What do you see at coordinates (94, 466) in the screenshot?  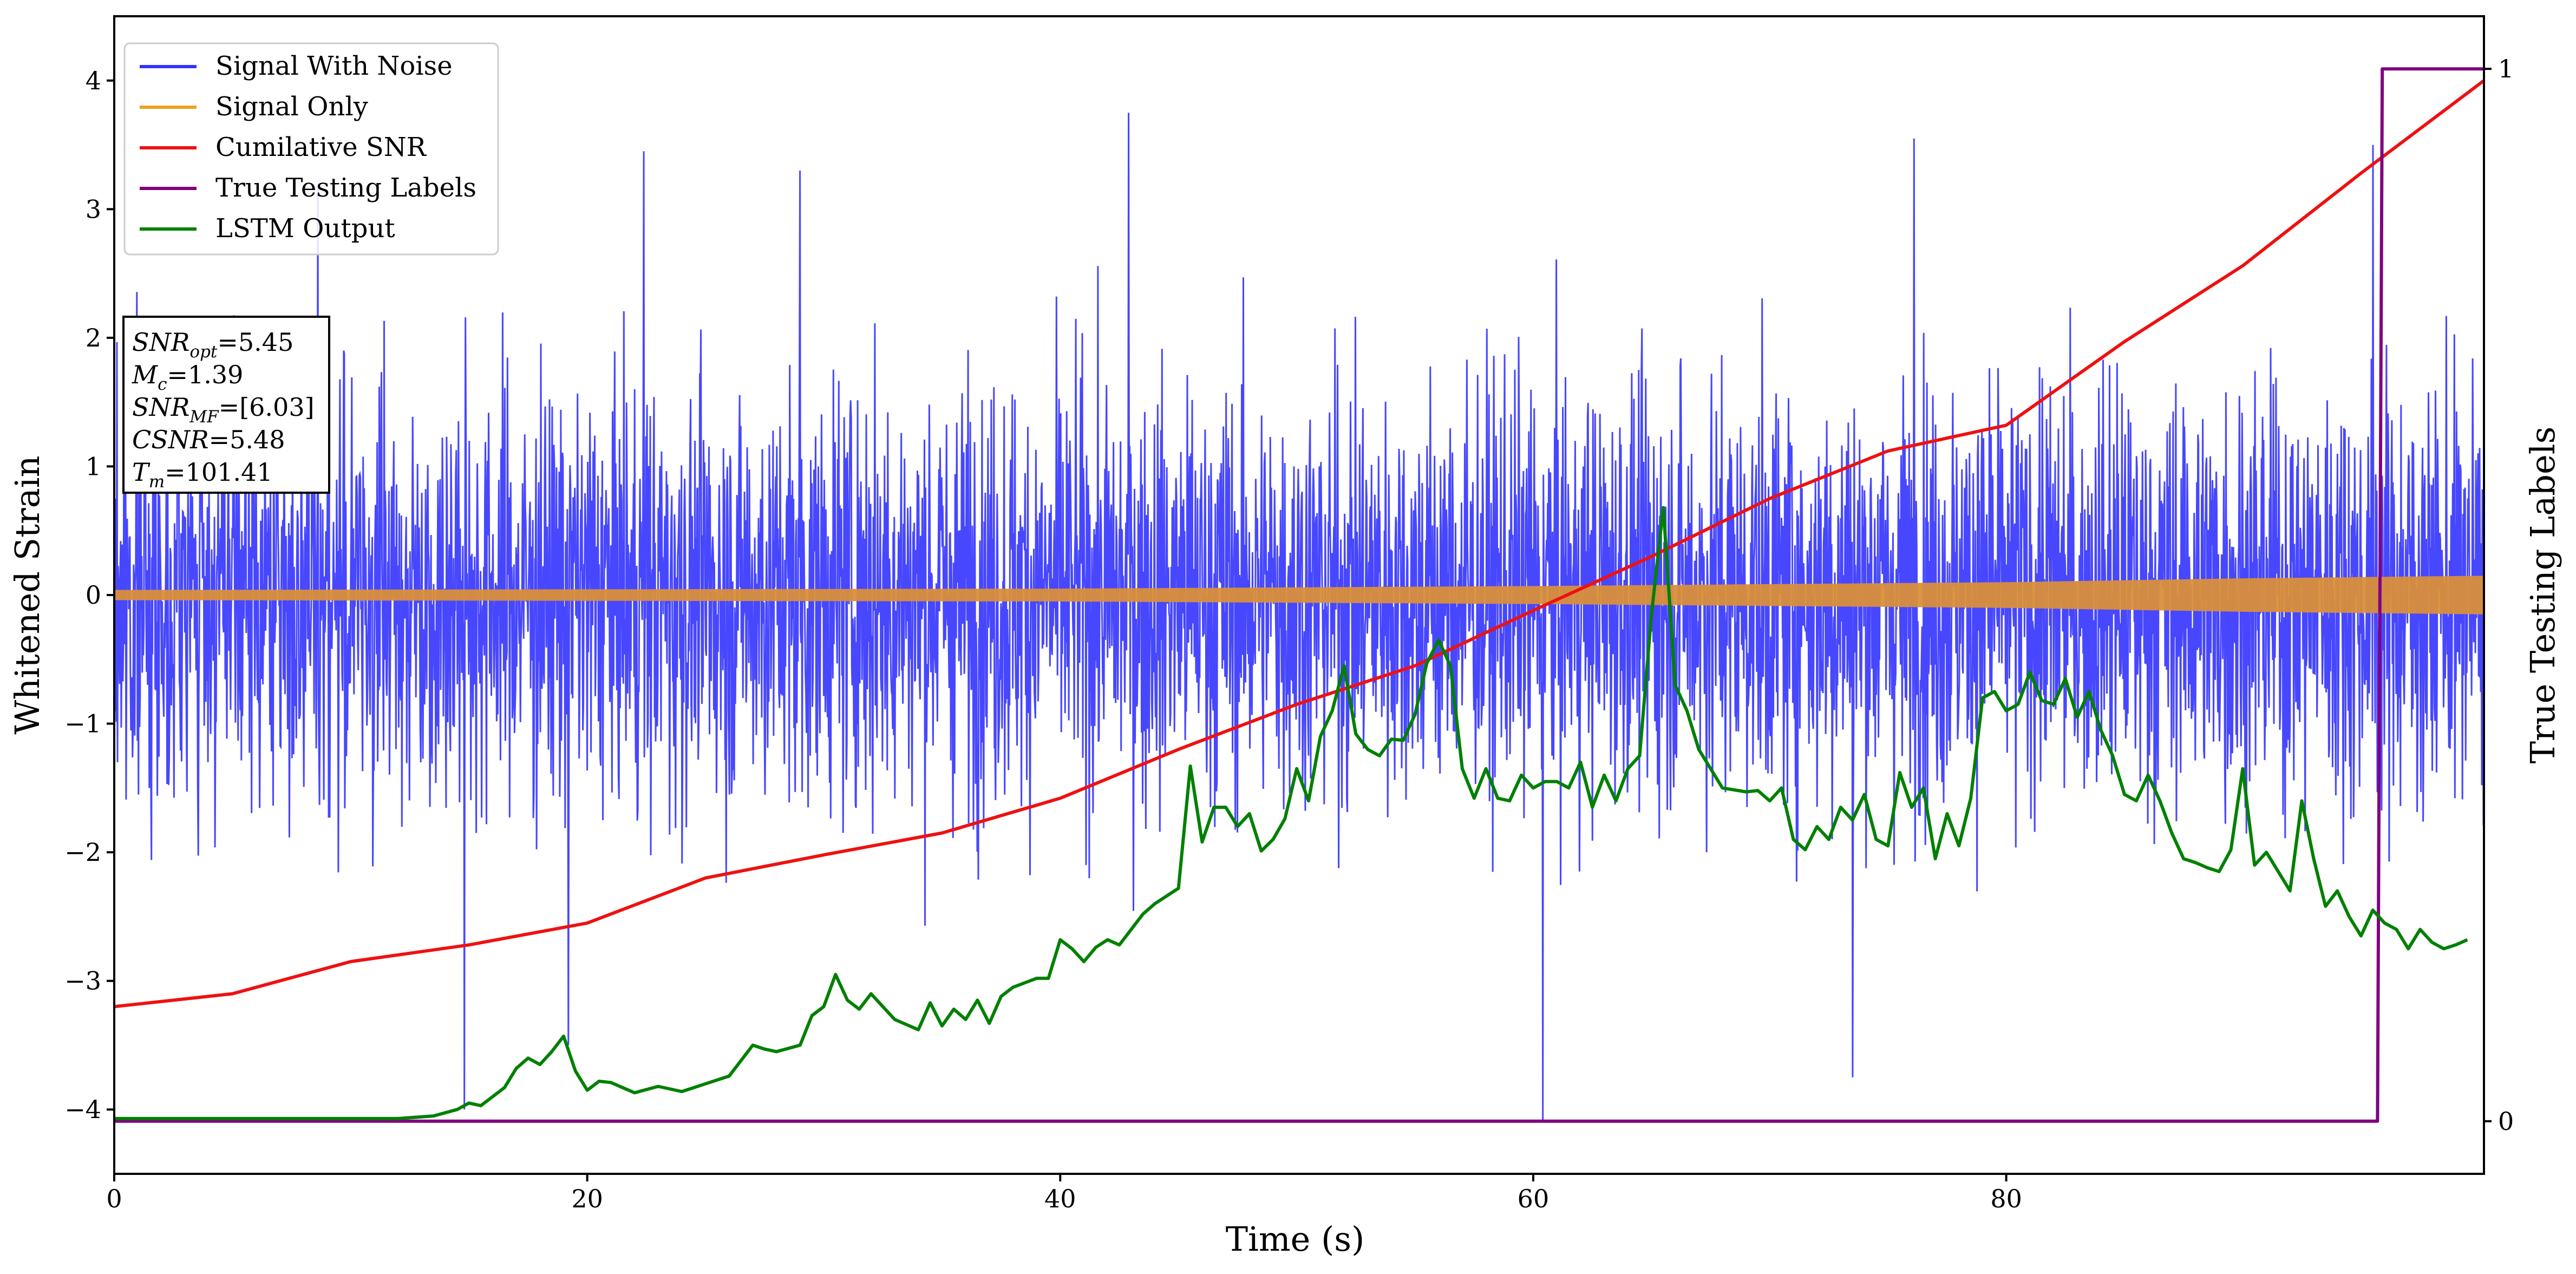 I see `y-tick-label: 1` at bounding box center [94, 466].